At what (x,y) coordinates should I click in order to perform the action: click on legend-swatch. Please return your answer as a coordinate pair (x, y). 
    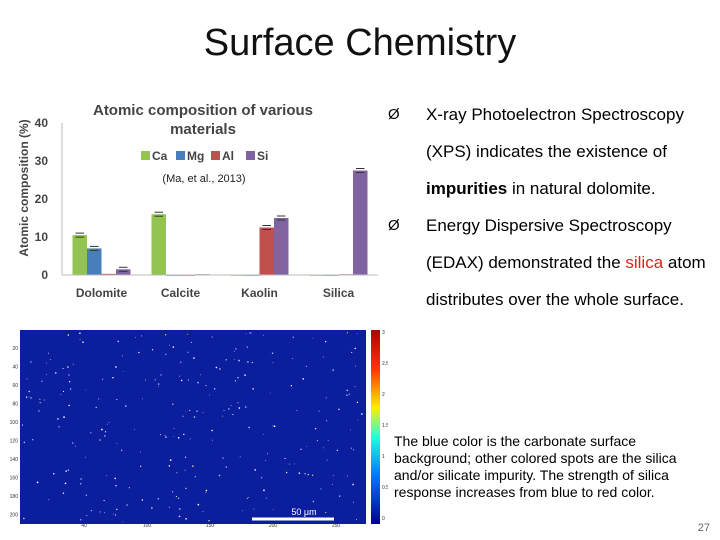
    Looking at the image, I should click on (180, 155).